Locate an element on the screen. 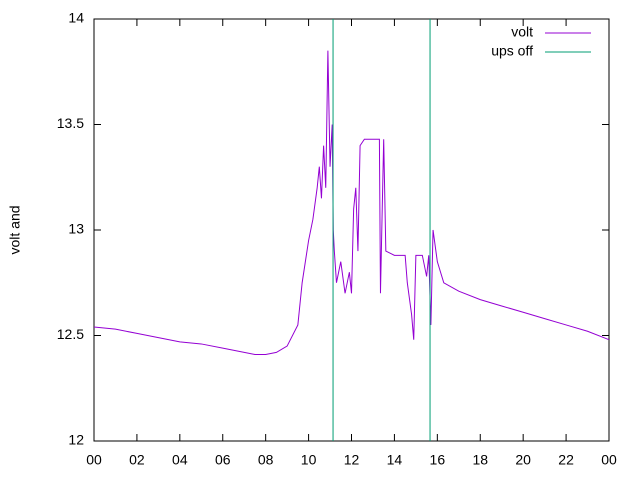 This screenshot has width=640, height=485. y-tick-label: 13 is located at coordinates (76, 229).